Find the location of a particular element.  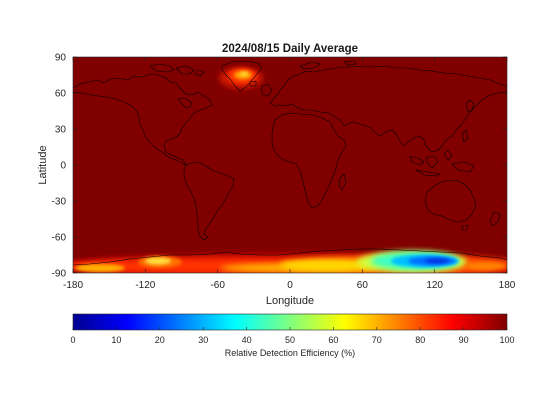

x-tick-label: 120 is located at coordinates (434, 285).